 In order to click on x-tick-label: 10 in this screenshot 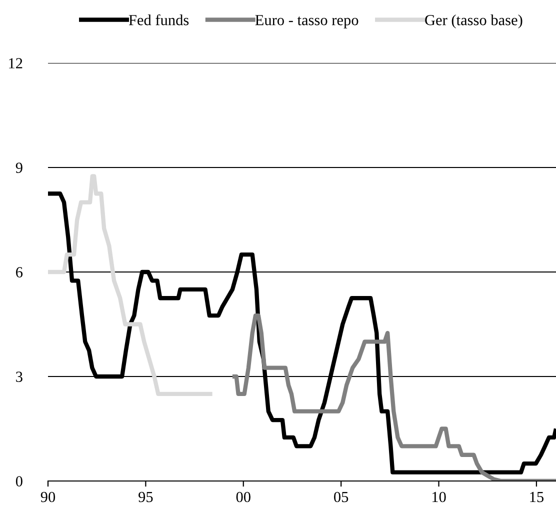, I will do `click(439, 497)`.